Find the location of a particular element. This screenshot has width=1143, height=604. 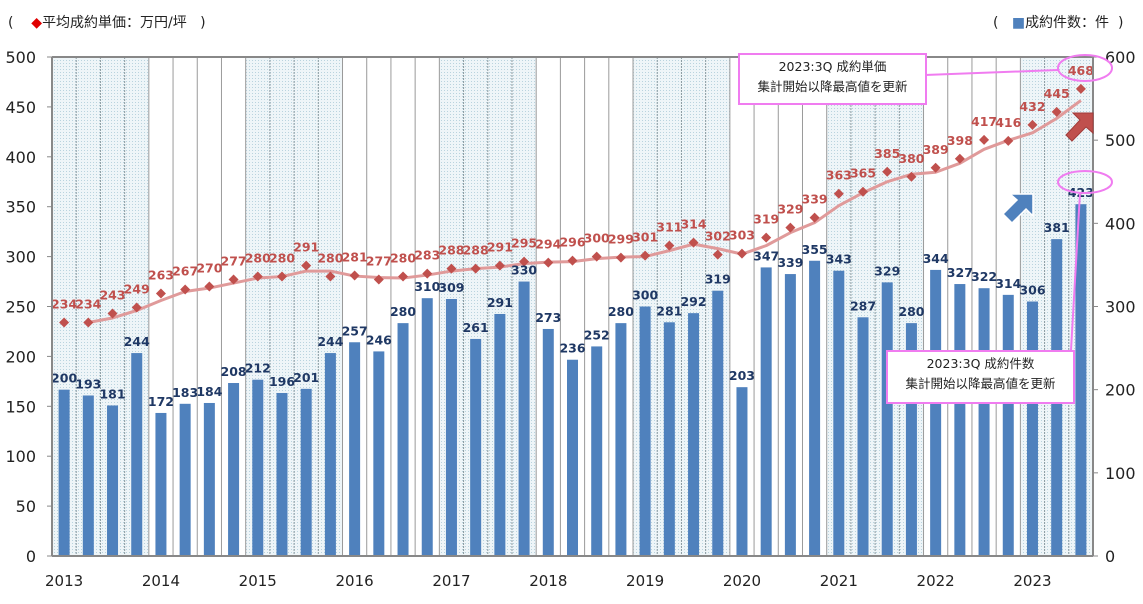

price-value-label: 294 is located at coordinates (548, 244).